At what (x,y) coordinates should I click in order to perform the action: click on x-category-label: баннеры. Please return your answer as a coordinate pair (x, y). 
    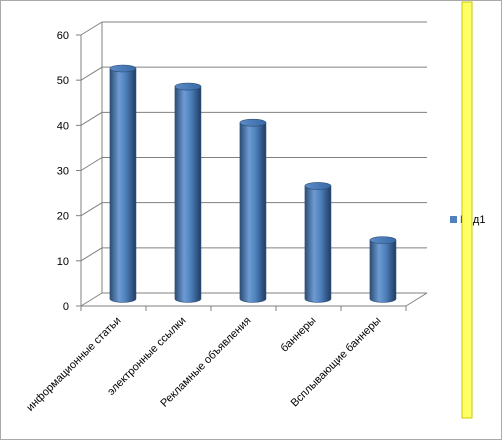
    Looking at the image, I should click on (298, 335).